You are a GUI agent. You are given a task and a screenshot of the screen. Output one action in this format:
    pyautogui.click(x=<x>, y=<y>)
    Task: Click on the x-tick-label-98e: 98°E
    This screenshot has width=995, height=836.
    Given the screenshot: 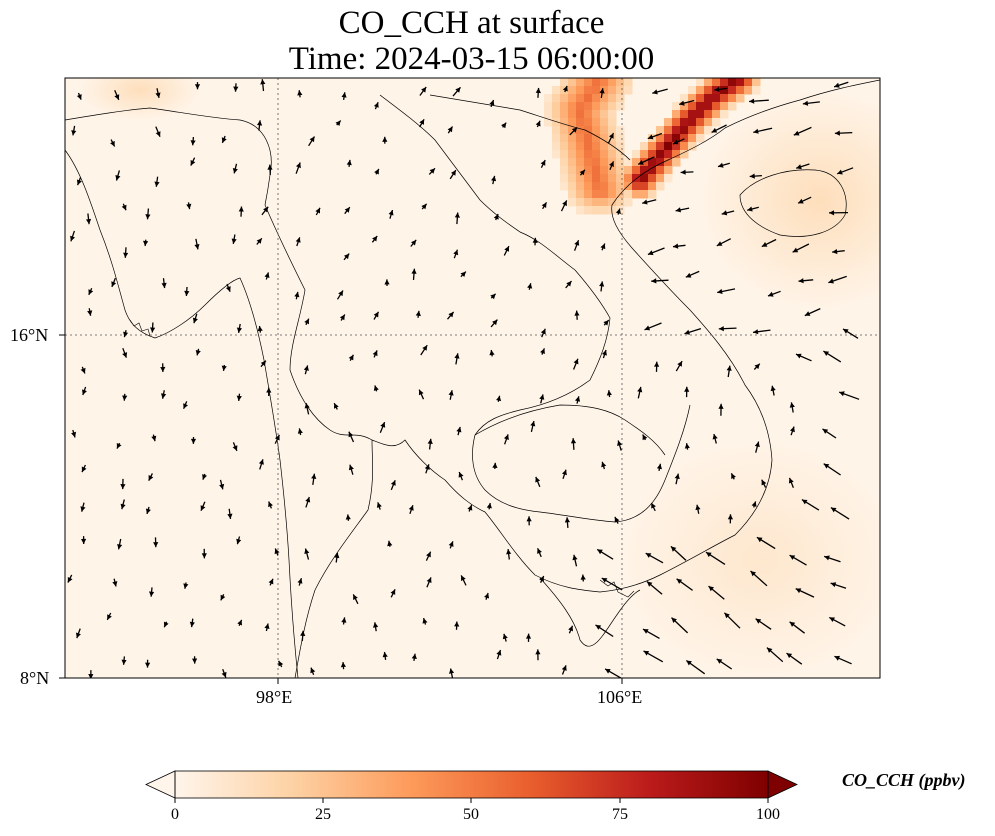 What is the action you would take?
    pyautogui.click(x=274, y=697)
    